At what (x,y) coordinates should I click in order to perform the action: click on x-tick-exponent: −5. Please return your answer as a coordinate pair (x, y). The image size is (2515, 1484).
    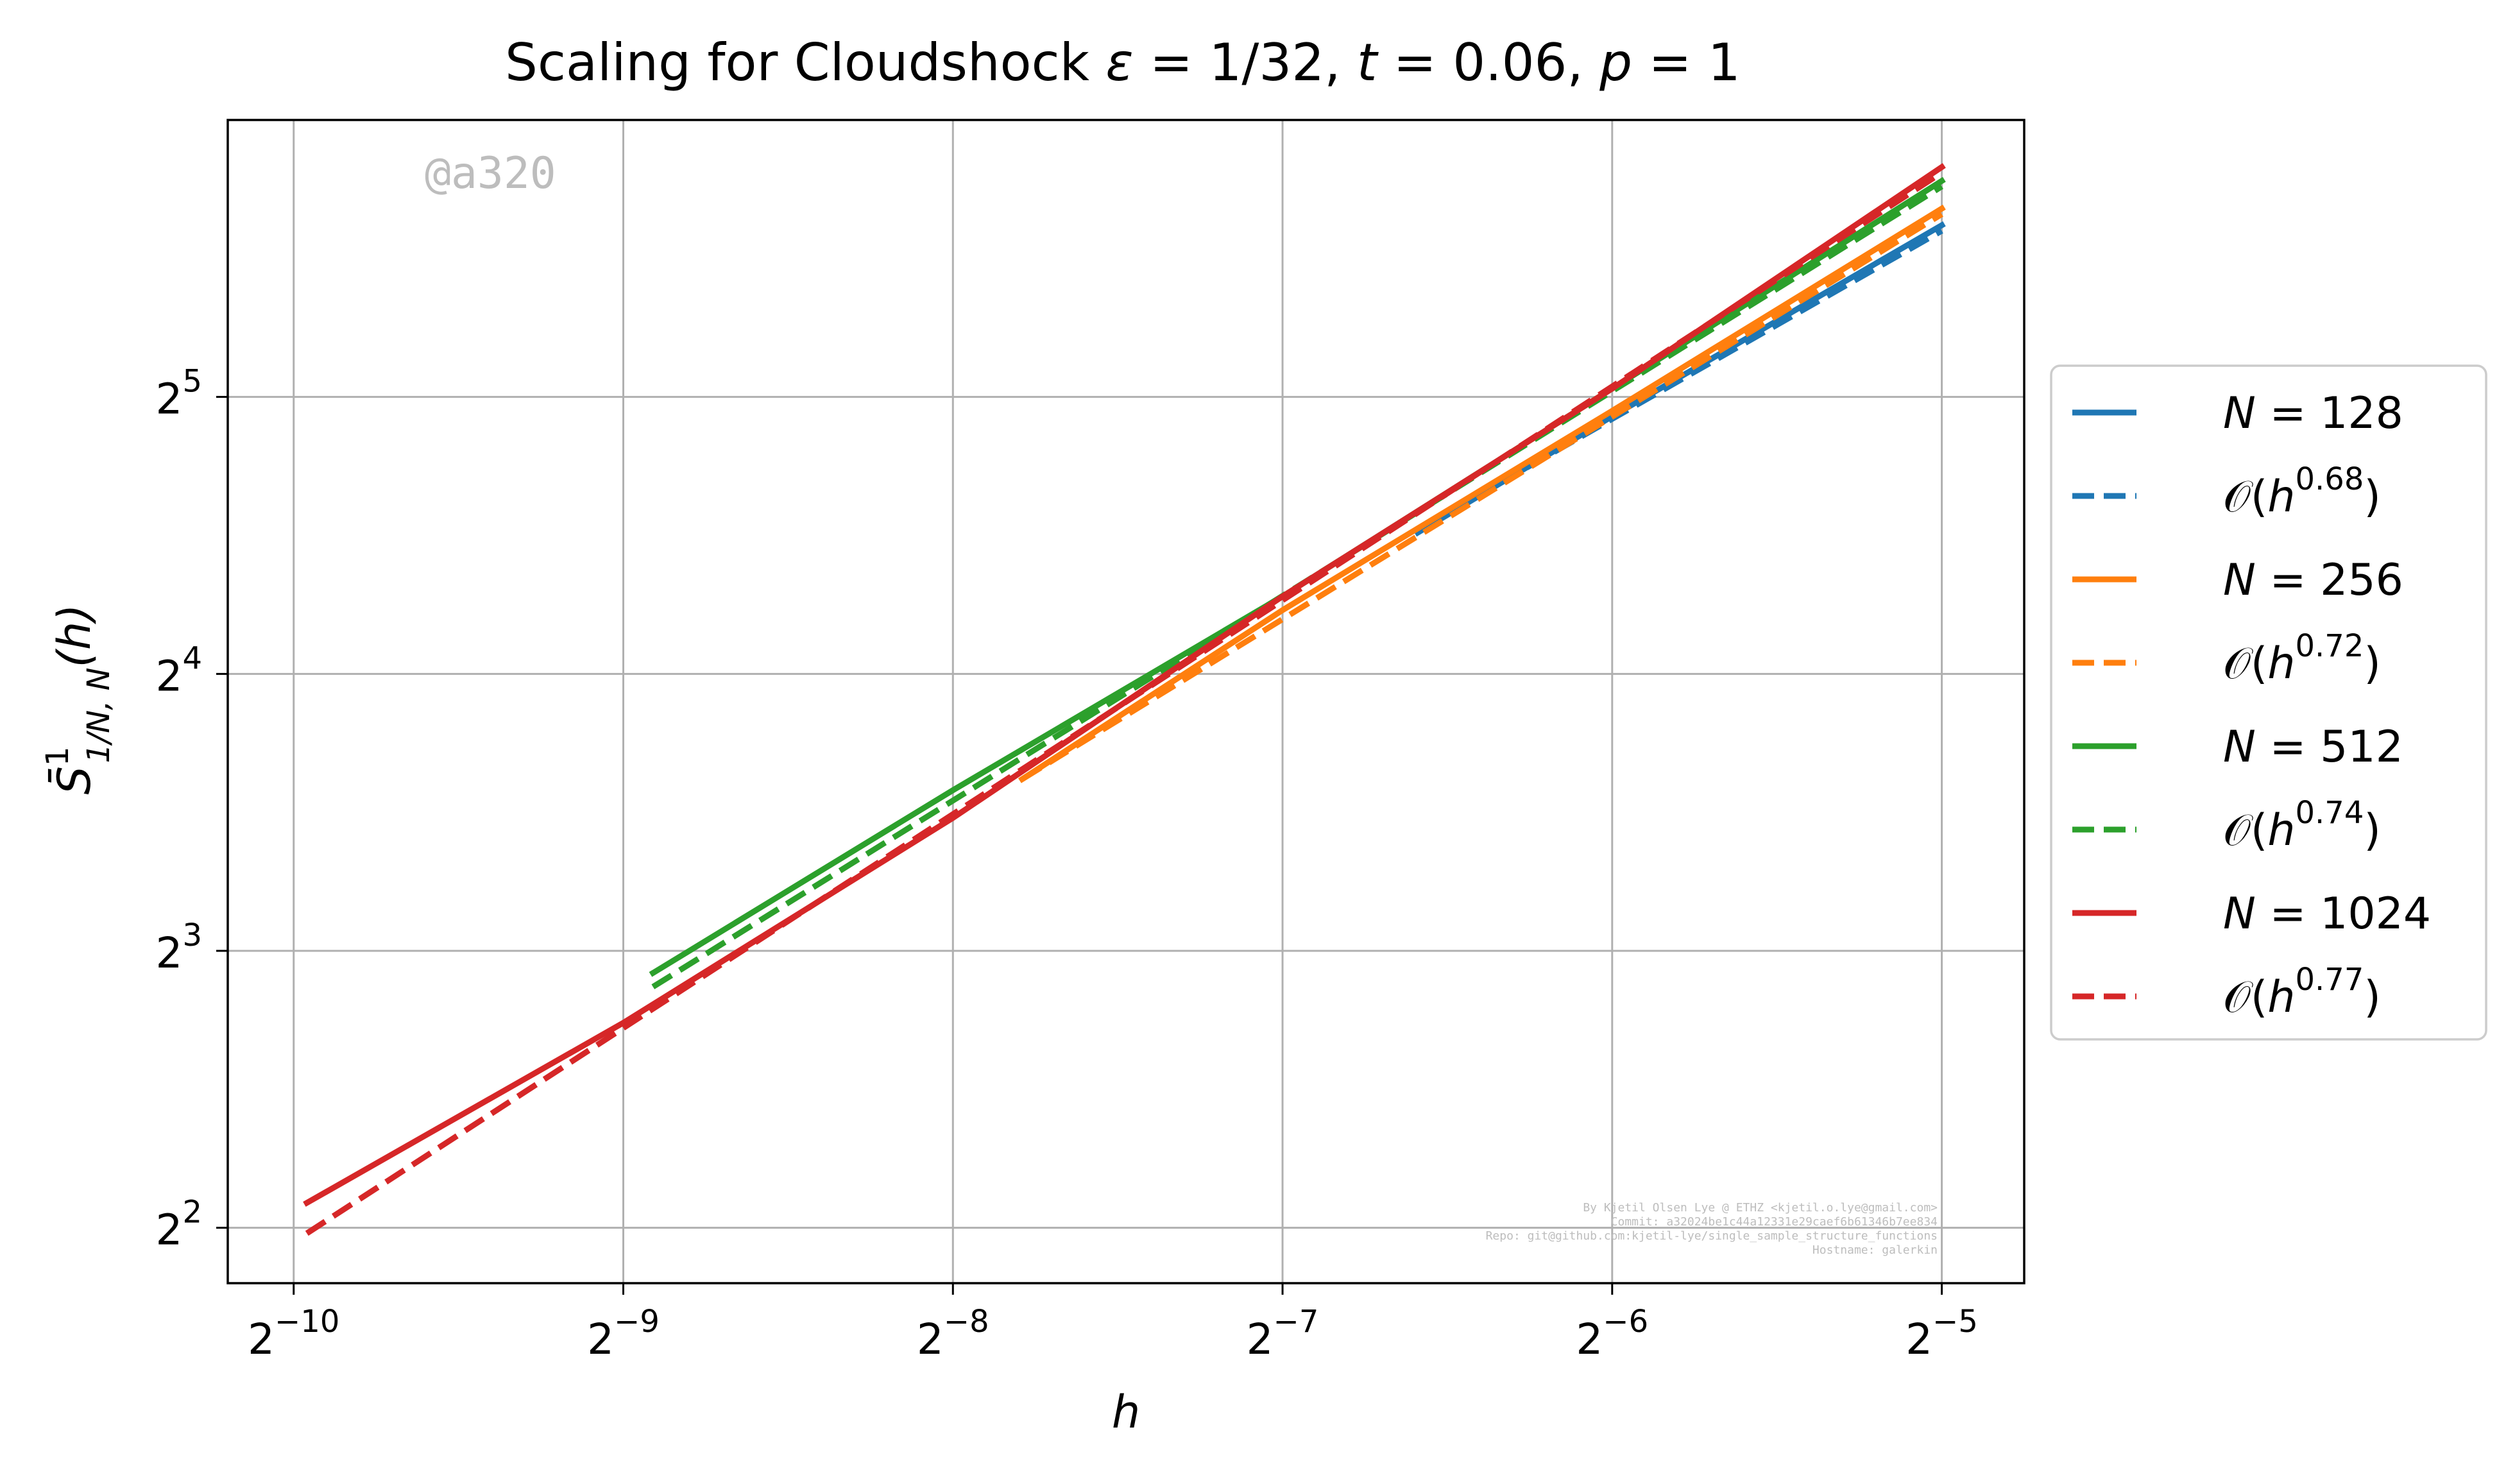
    Looking at the image, I should click on (1955, 1322).